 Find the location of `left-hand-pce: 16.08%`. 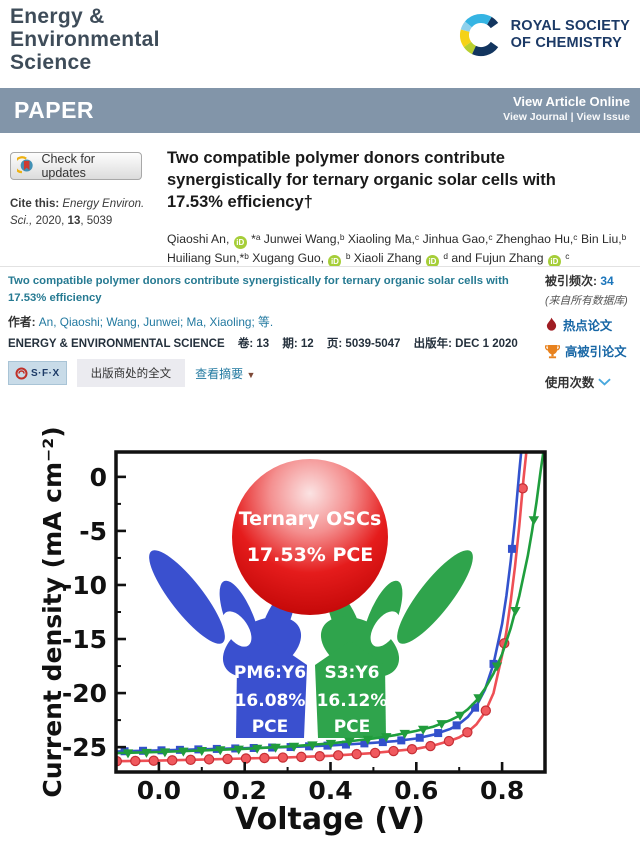

left-hand-pce: 16.08% is located at coordinates (270, 701).